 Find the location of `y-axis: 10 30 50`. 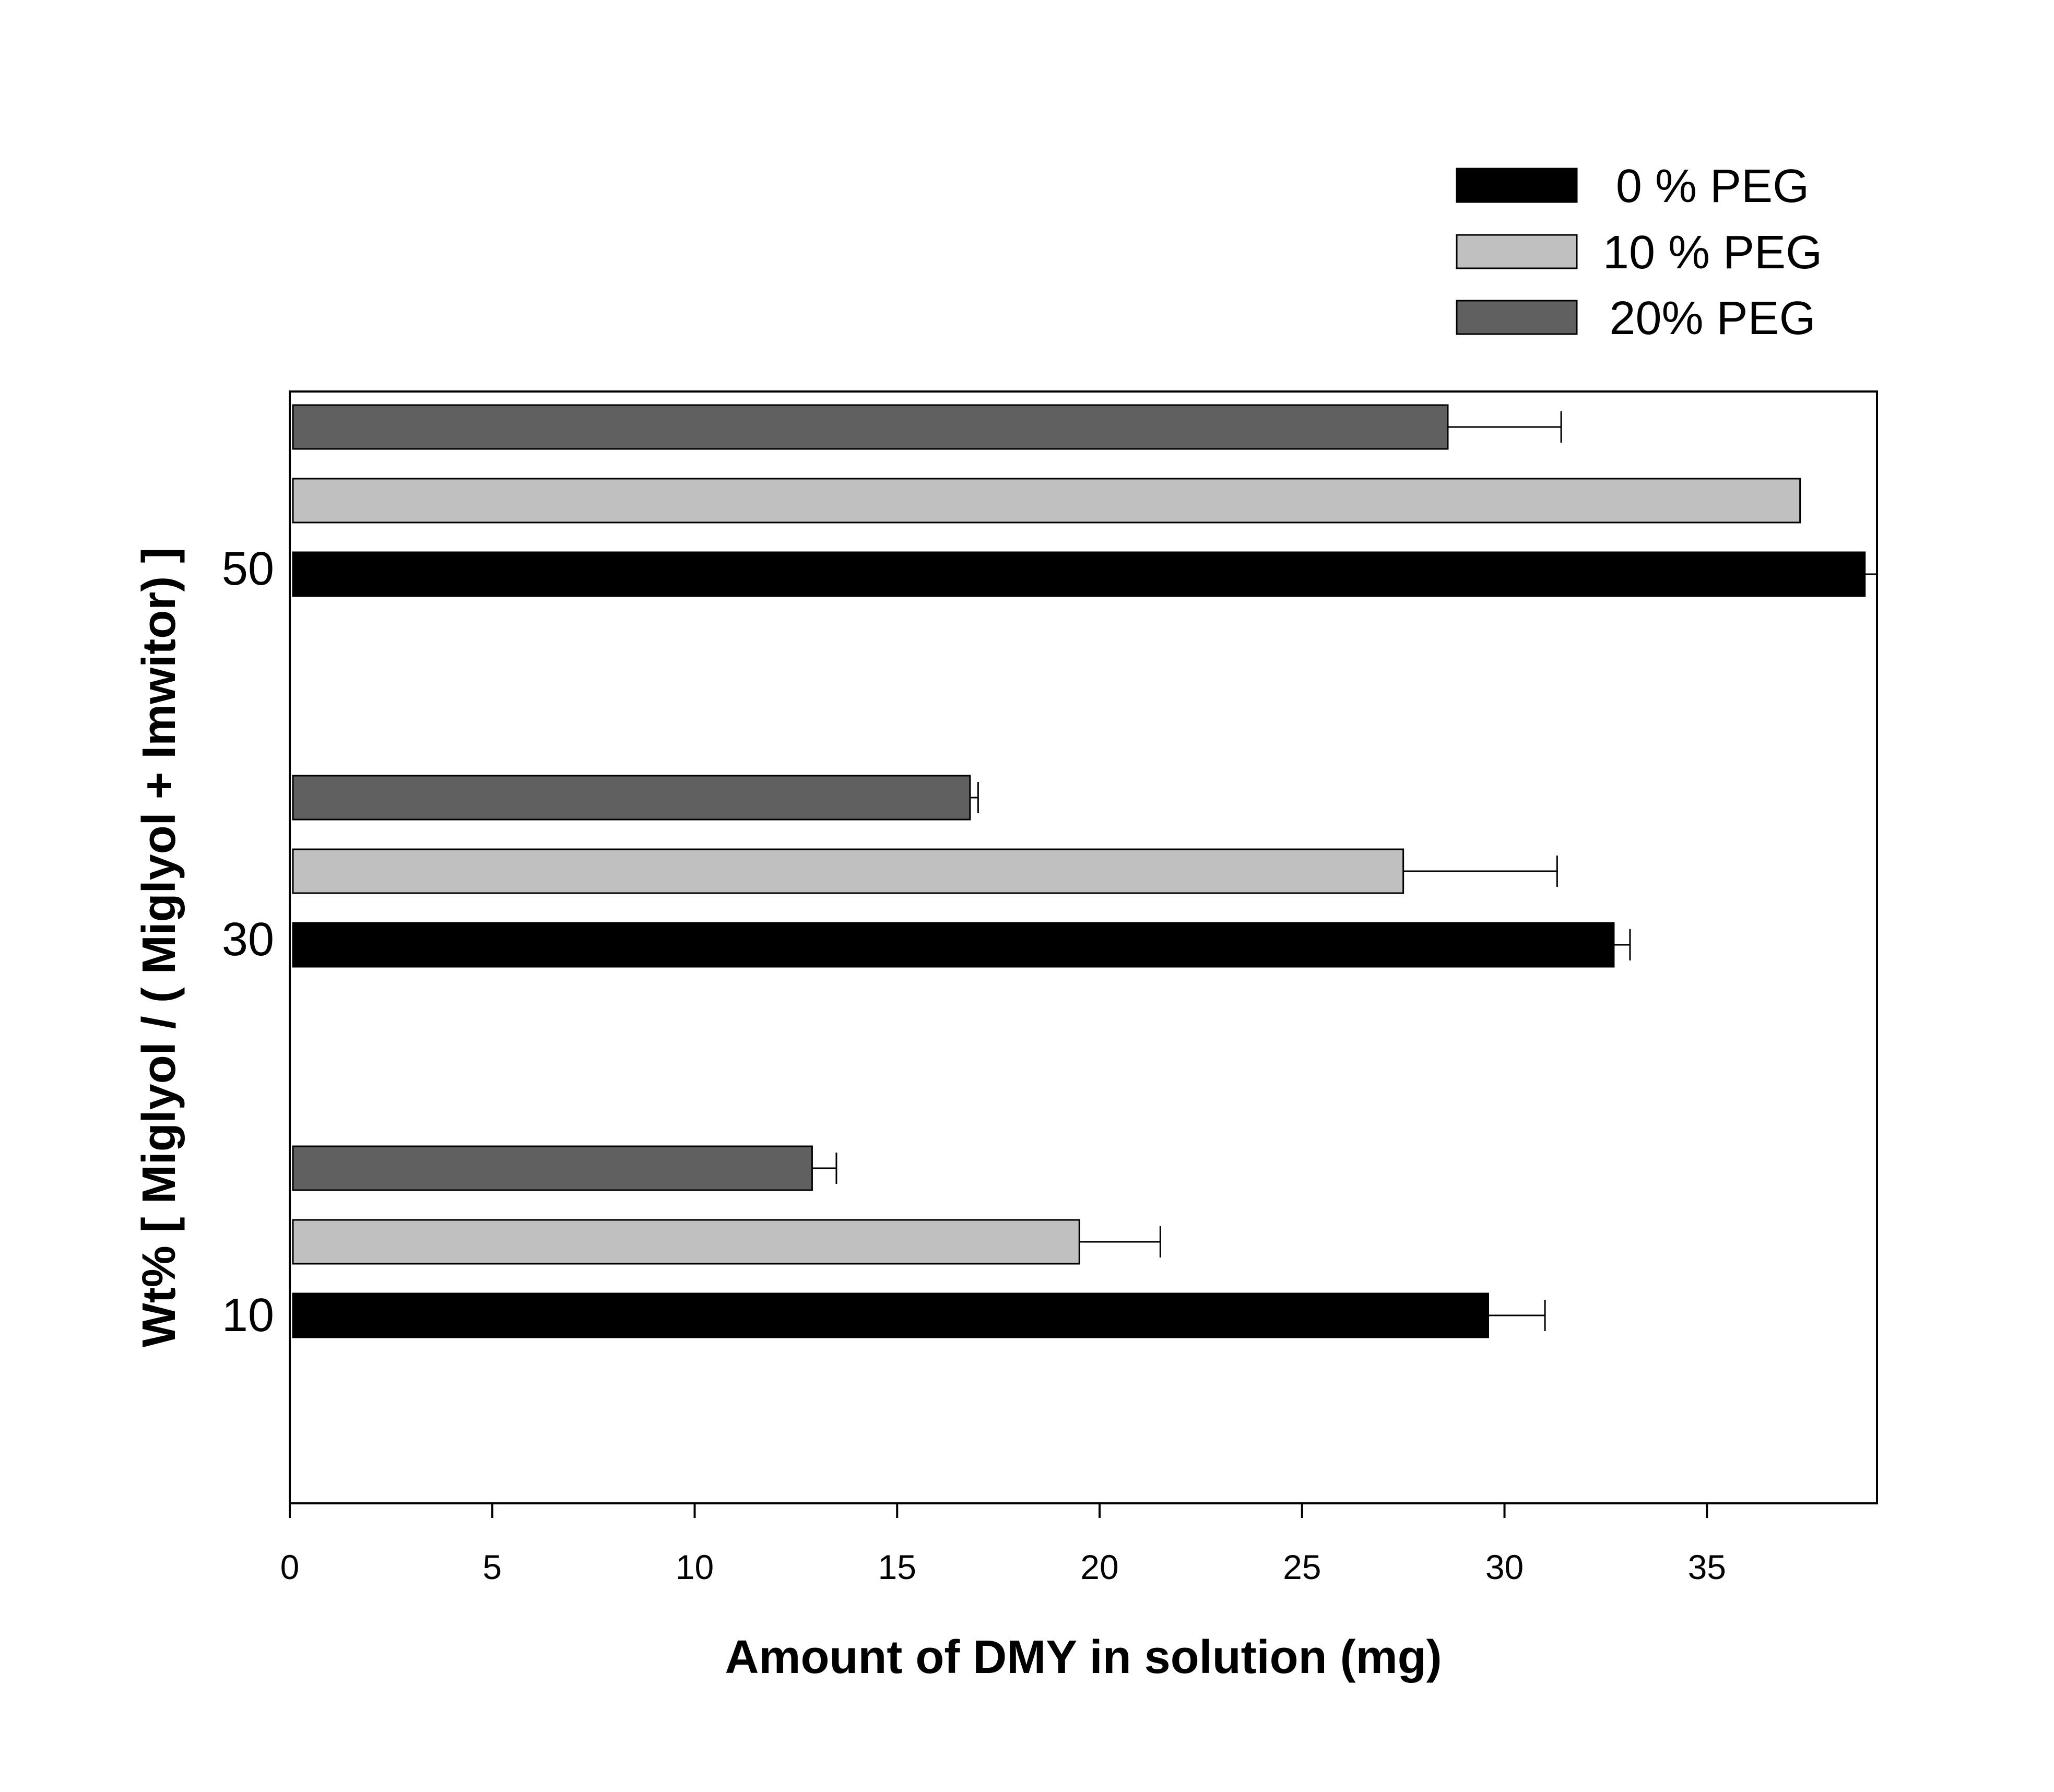

y-axis: 10 30 50 is located at coordinates (248, 943).